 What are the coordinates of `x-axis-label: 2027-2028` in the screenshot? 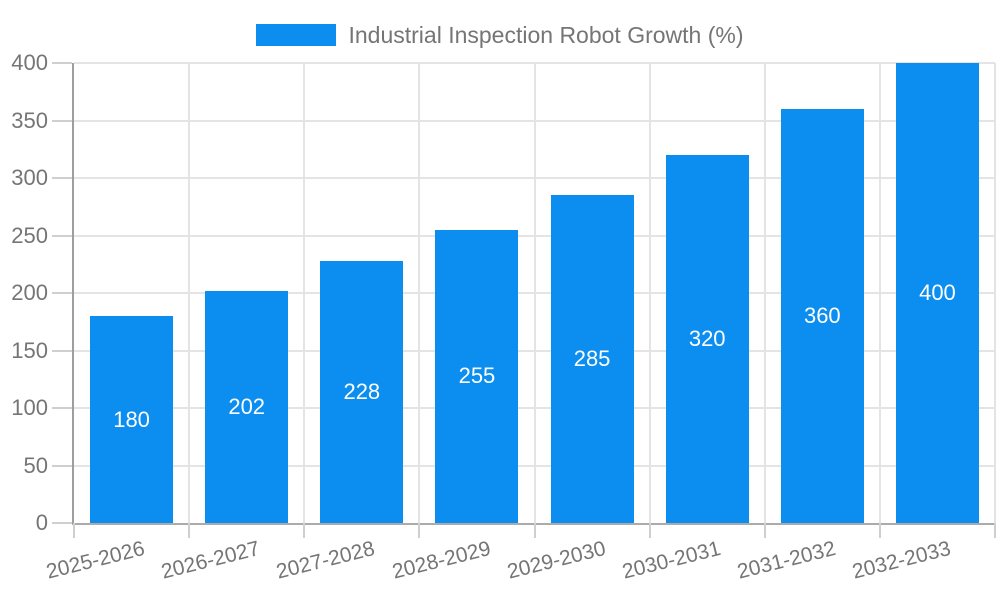 It's located at (326, 560).